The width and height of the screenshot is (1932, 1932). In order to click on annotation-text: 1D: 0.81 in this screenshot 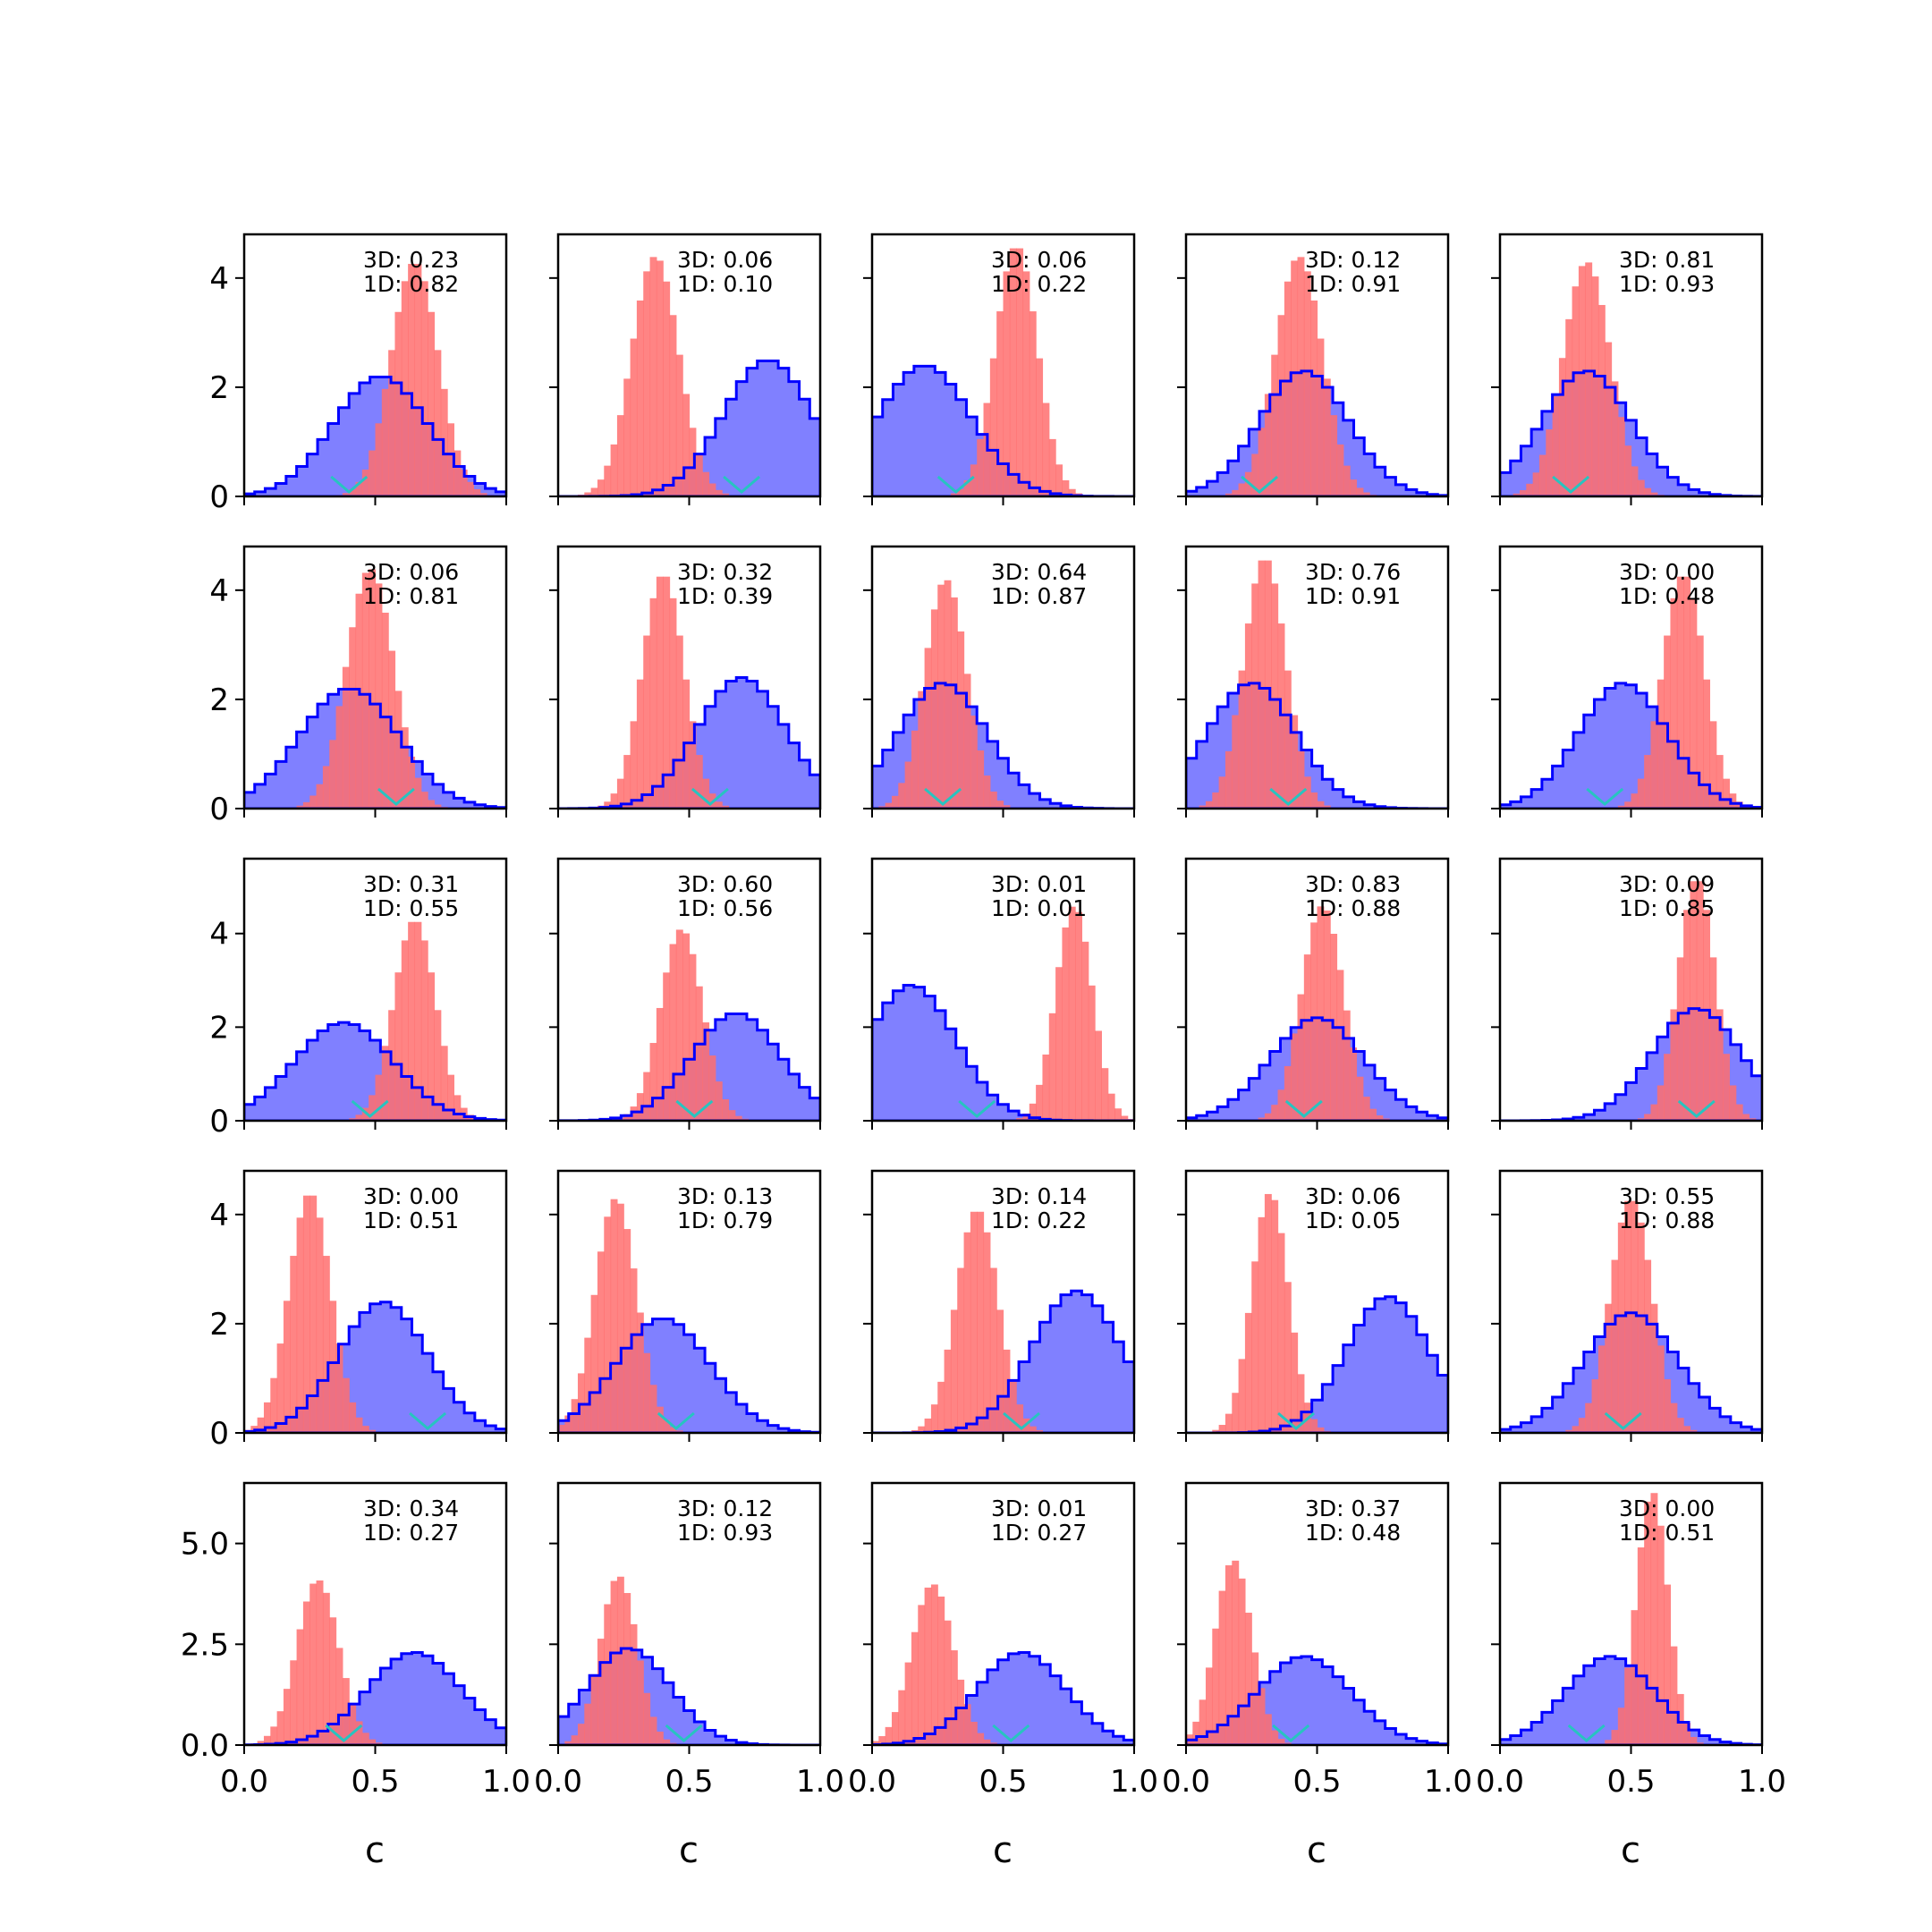, I will do `click(411, 596)`.